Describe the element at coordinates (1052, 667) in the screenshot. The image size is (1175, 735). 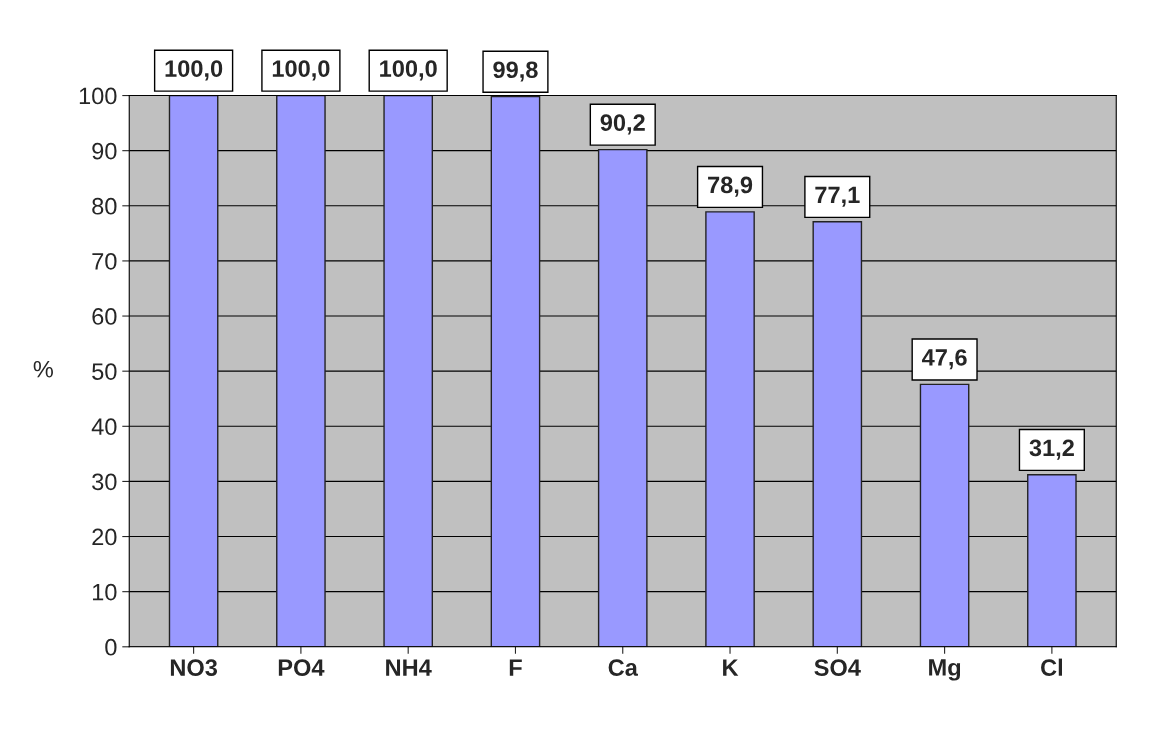
I see `x-tick-label: Cl` at that location.